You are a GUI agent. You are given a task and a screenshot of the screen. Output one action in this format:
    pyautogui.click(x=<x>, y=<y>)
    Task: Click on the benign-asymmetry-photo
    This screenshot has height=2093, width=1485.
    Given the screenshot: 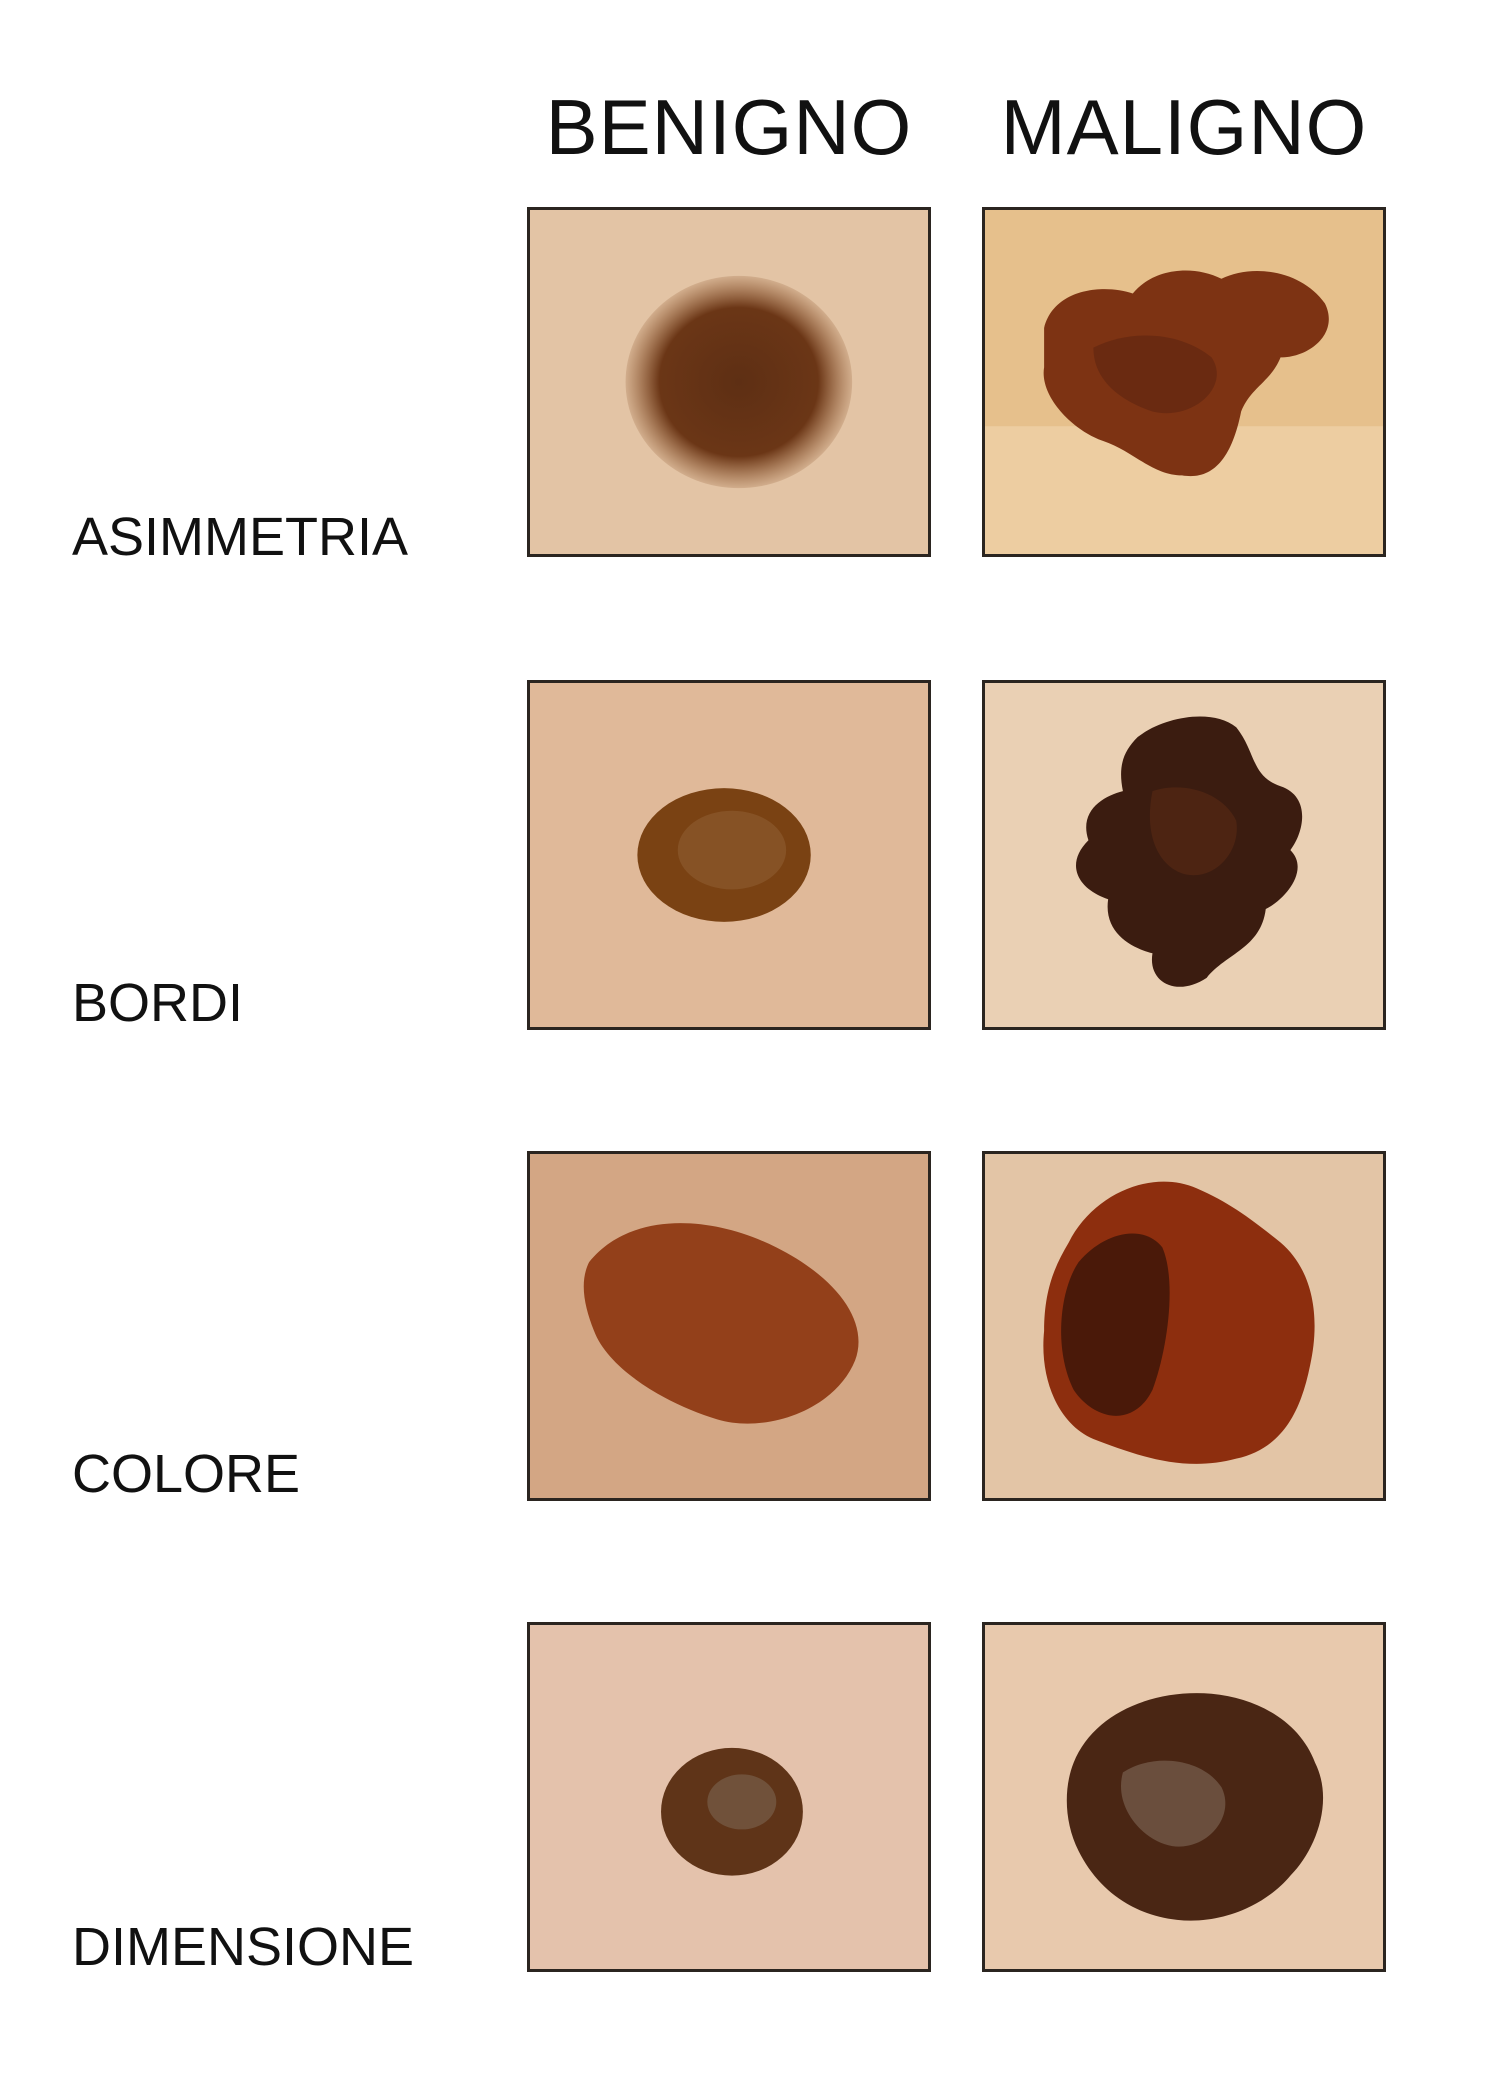 What is the action you would take?
    pyautogui.click(x=729, y=382)
    